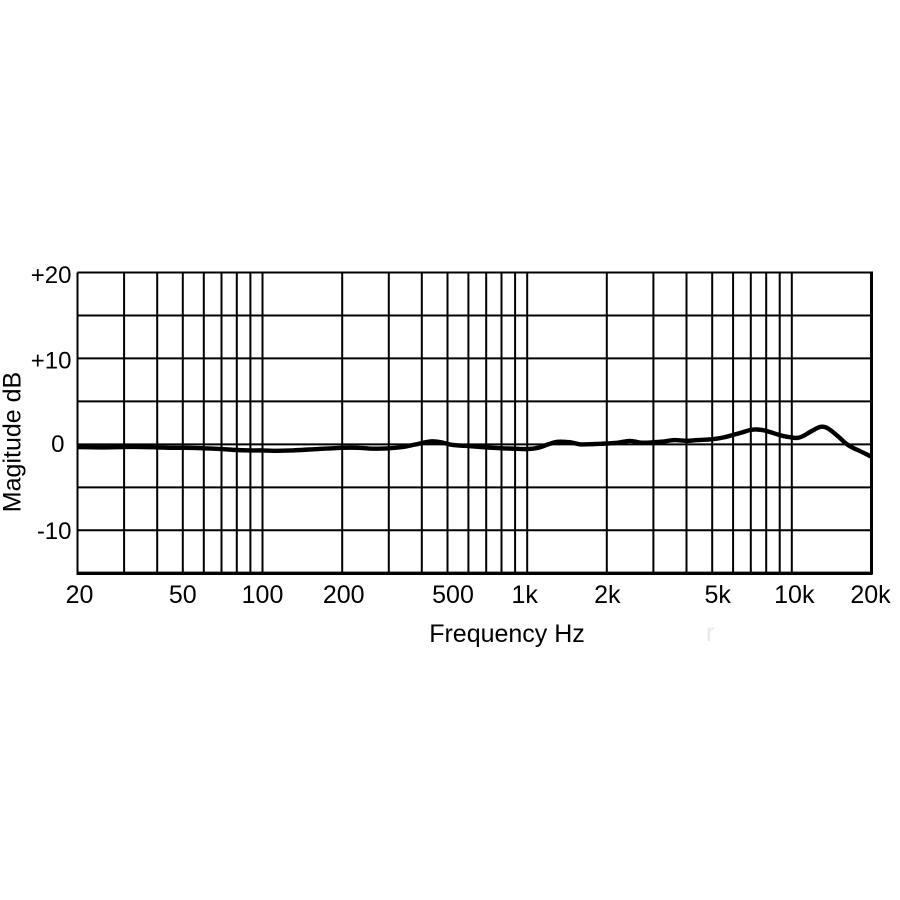 This screenshot has height=900, width=900. What do you see at coordinates (607, 595) in the screenshot?
I see `svg-text: 2k` at bounding box center [607, 595].